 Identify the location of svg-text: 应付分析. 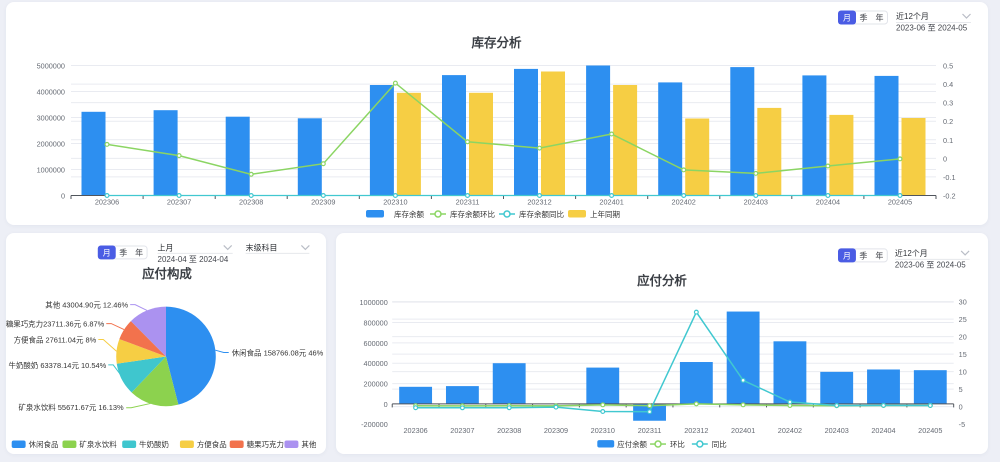
(662, 280).